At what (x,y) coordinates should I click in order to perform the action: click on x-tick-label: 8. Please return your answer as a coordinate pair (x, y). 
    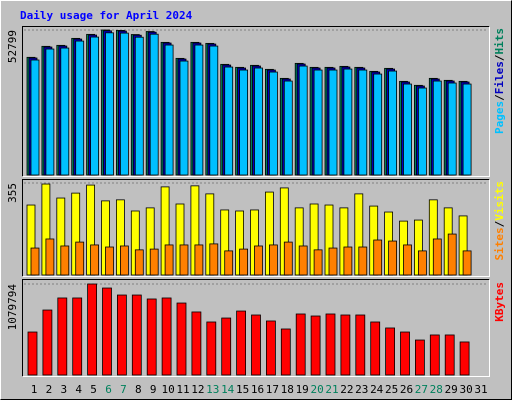
    Looking at the image, I should click on (138, 389).